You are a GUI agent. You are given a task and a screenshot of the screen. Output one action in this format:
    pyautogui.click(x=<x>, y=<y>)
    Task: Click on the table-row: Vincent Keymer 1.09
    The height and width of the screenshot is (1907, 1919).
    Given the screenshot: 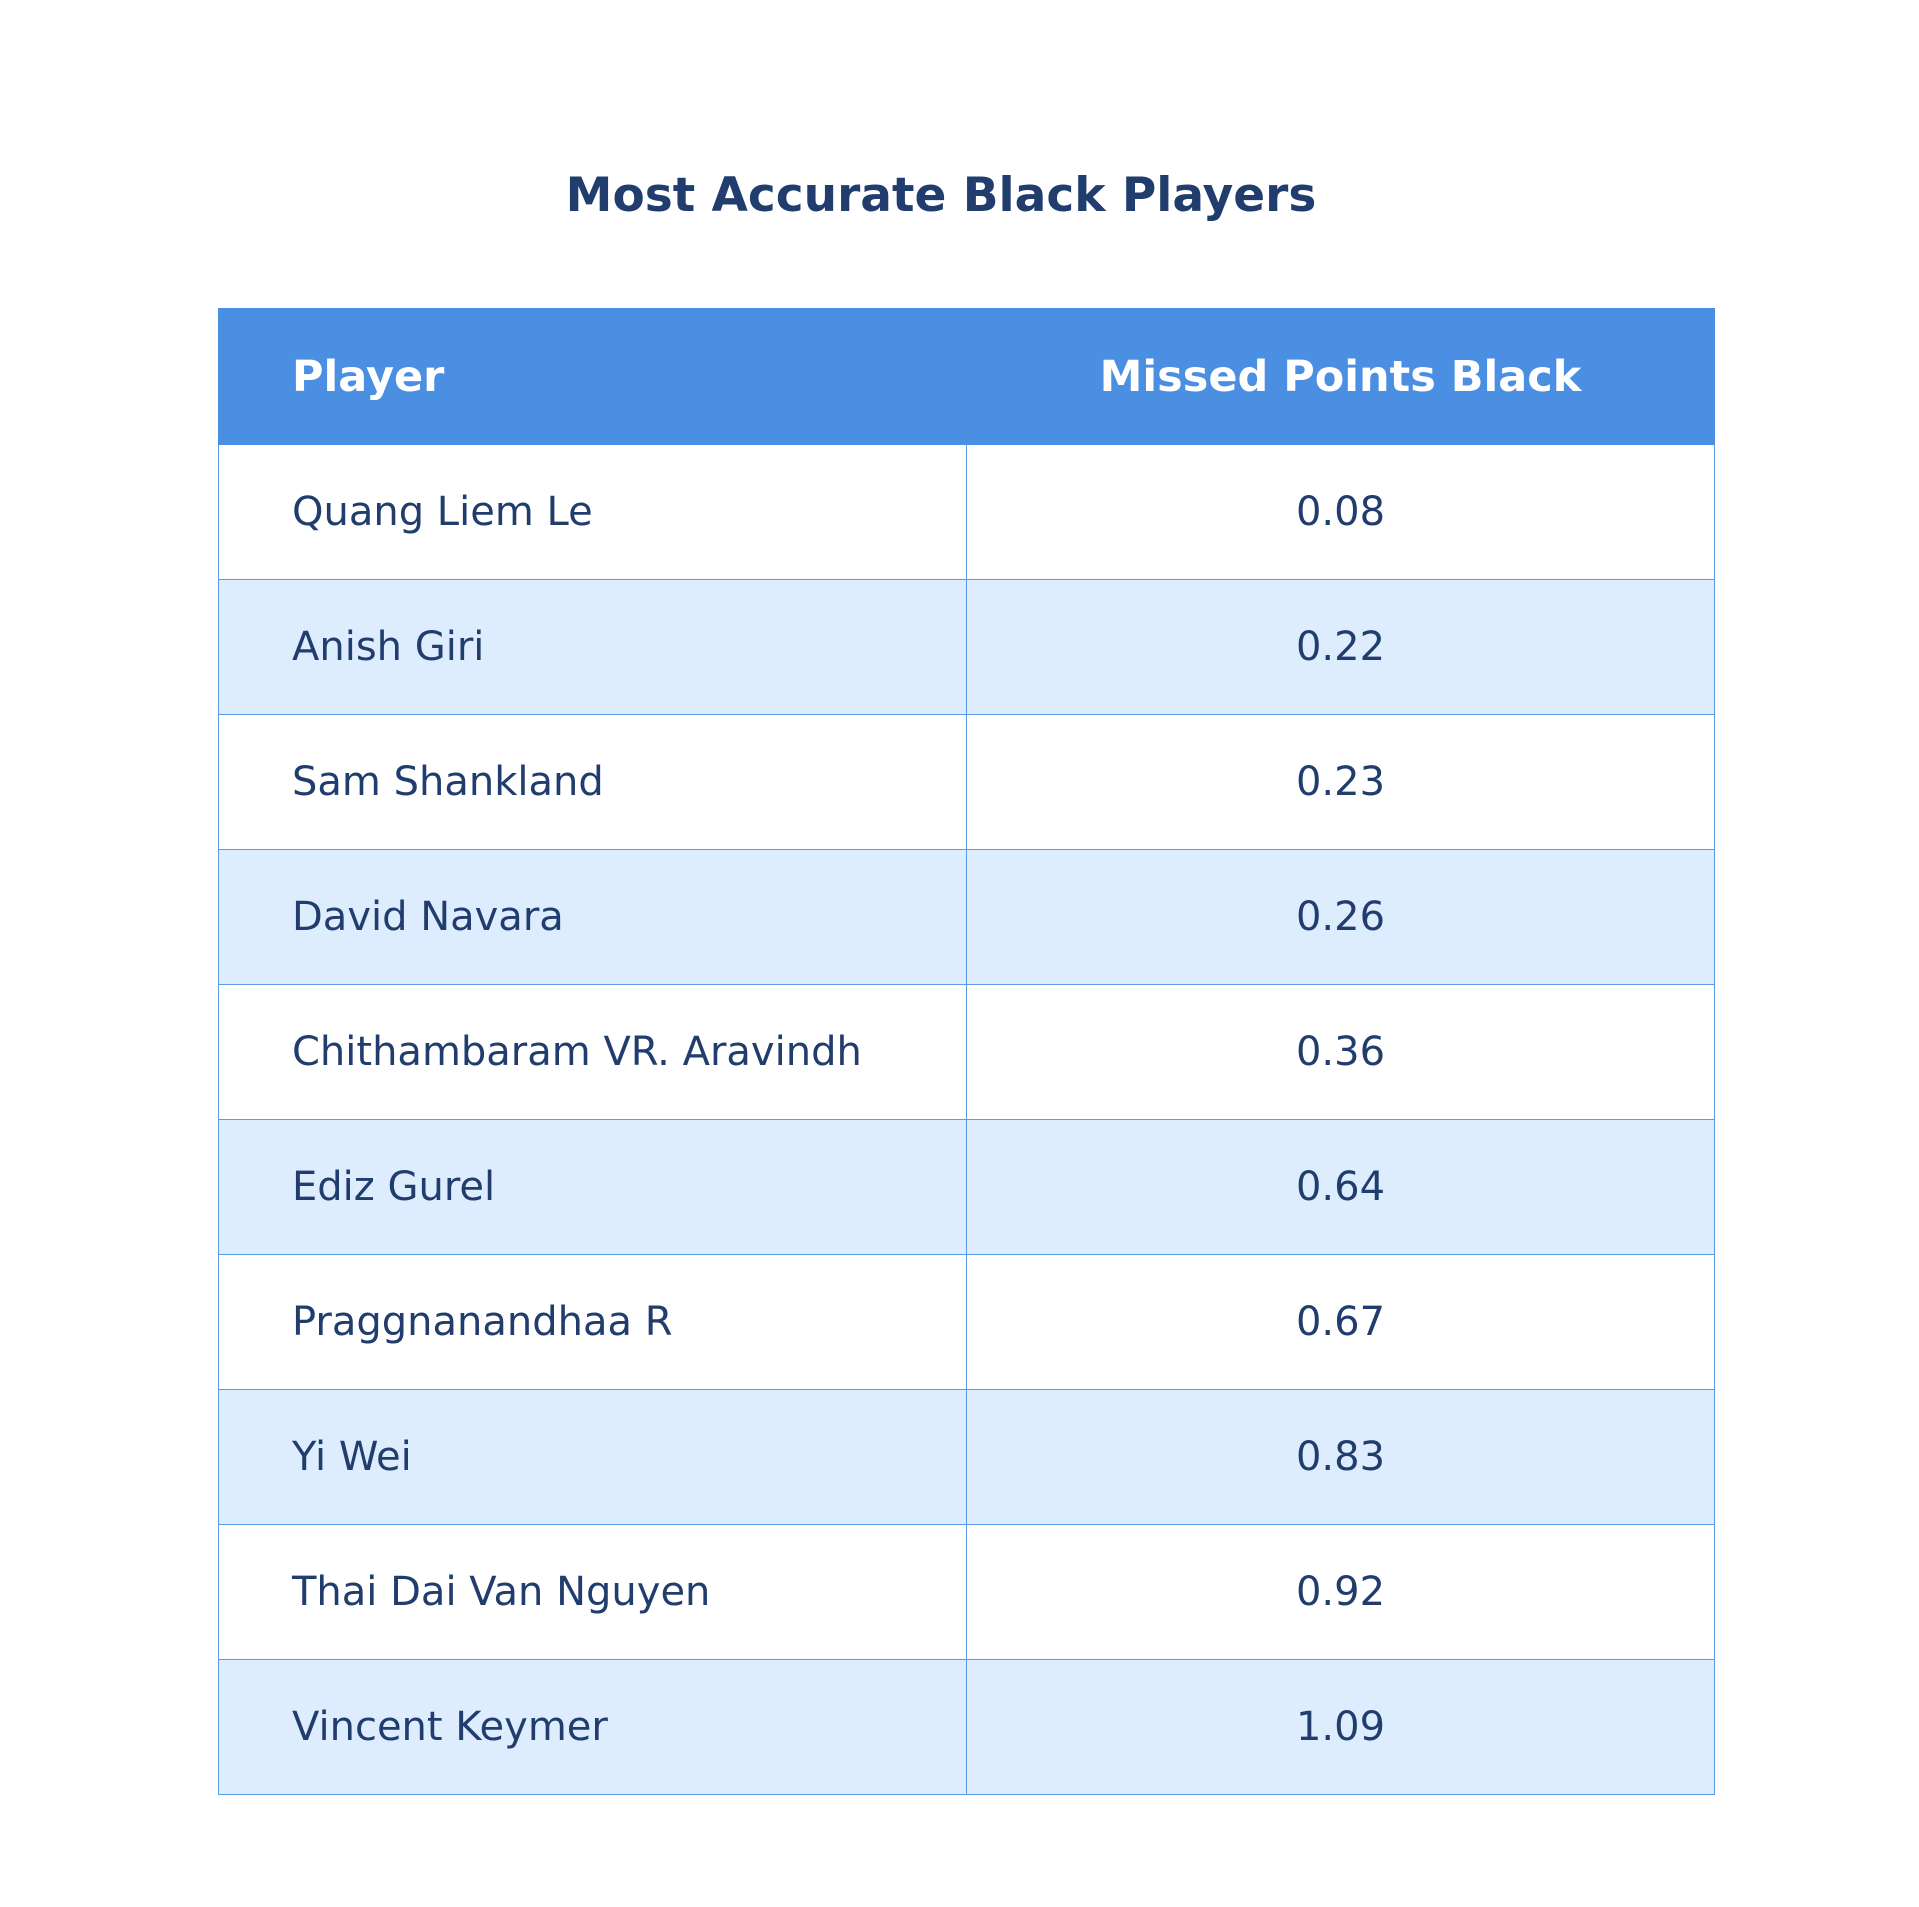 What is the action you would take?
    pyautogui.click(x=966, y=1727)
    